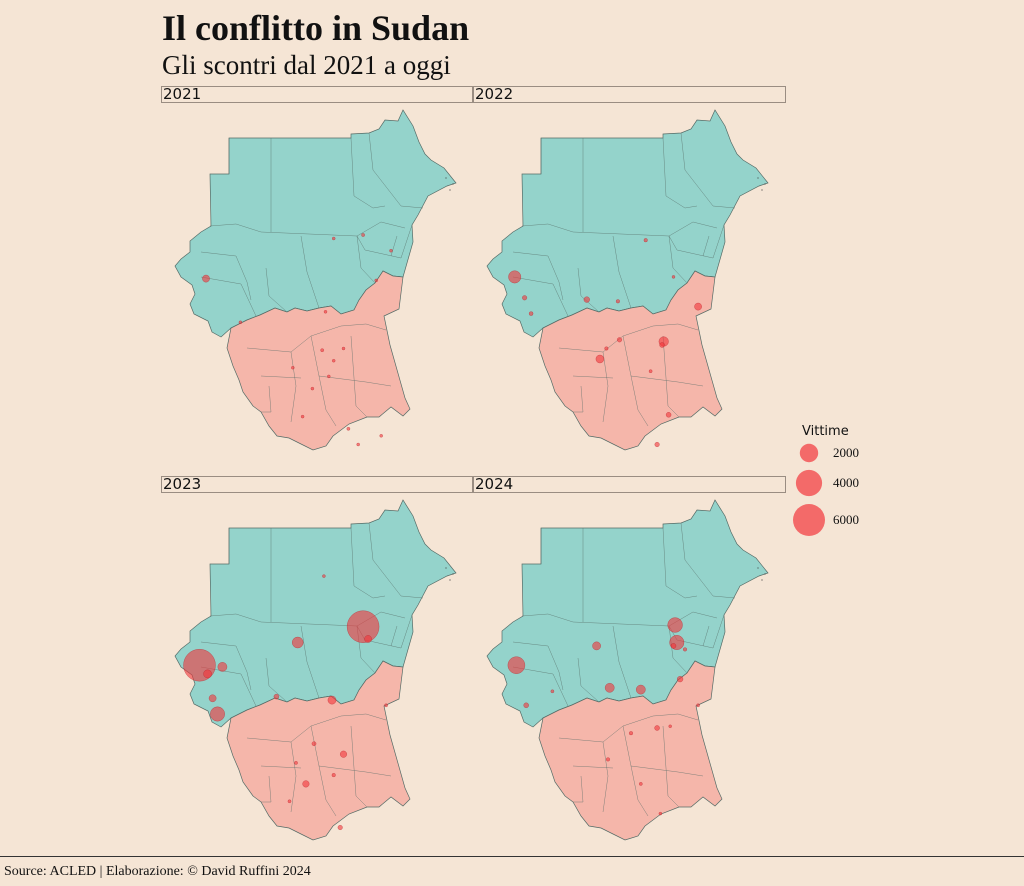 This screenshot has width=1024, height=886. What do you see at coordinates (317, 484) in the screenshot?
I see `panel-label-2: 2023` at bounding box center [317, 484].